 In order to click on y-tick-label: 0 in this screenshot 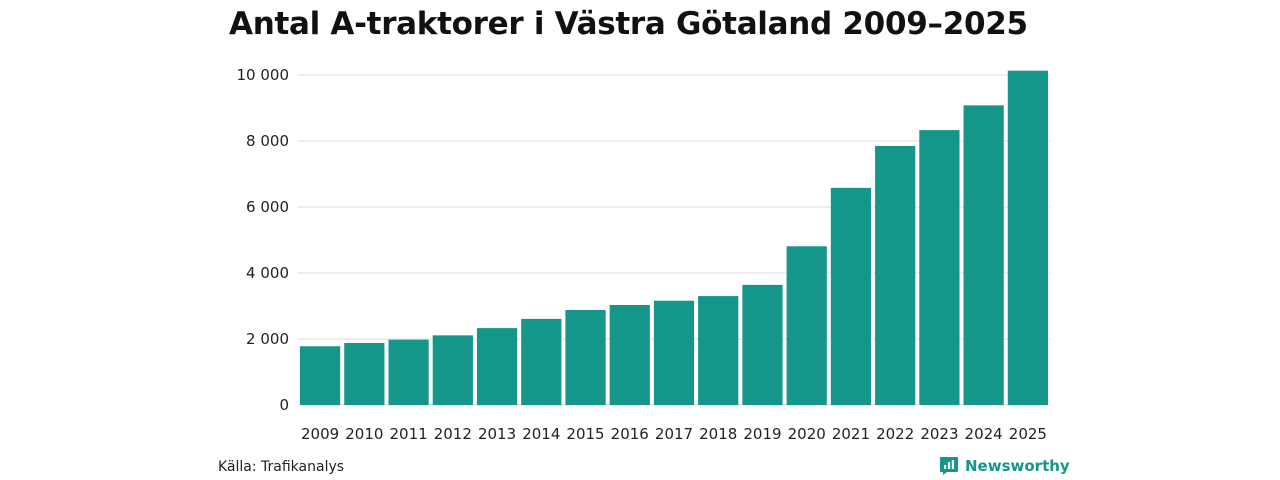, I will do `click(284, 405)`.